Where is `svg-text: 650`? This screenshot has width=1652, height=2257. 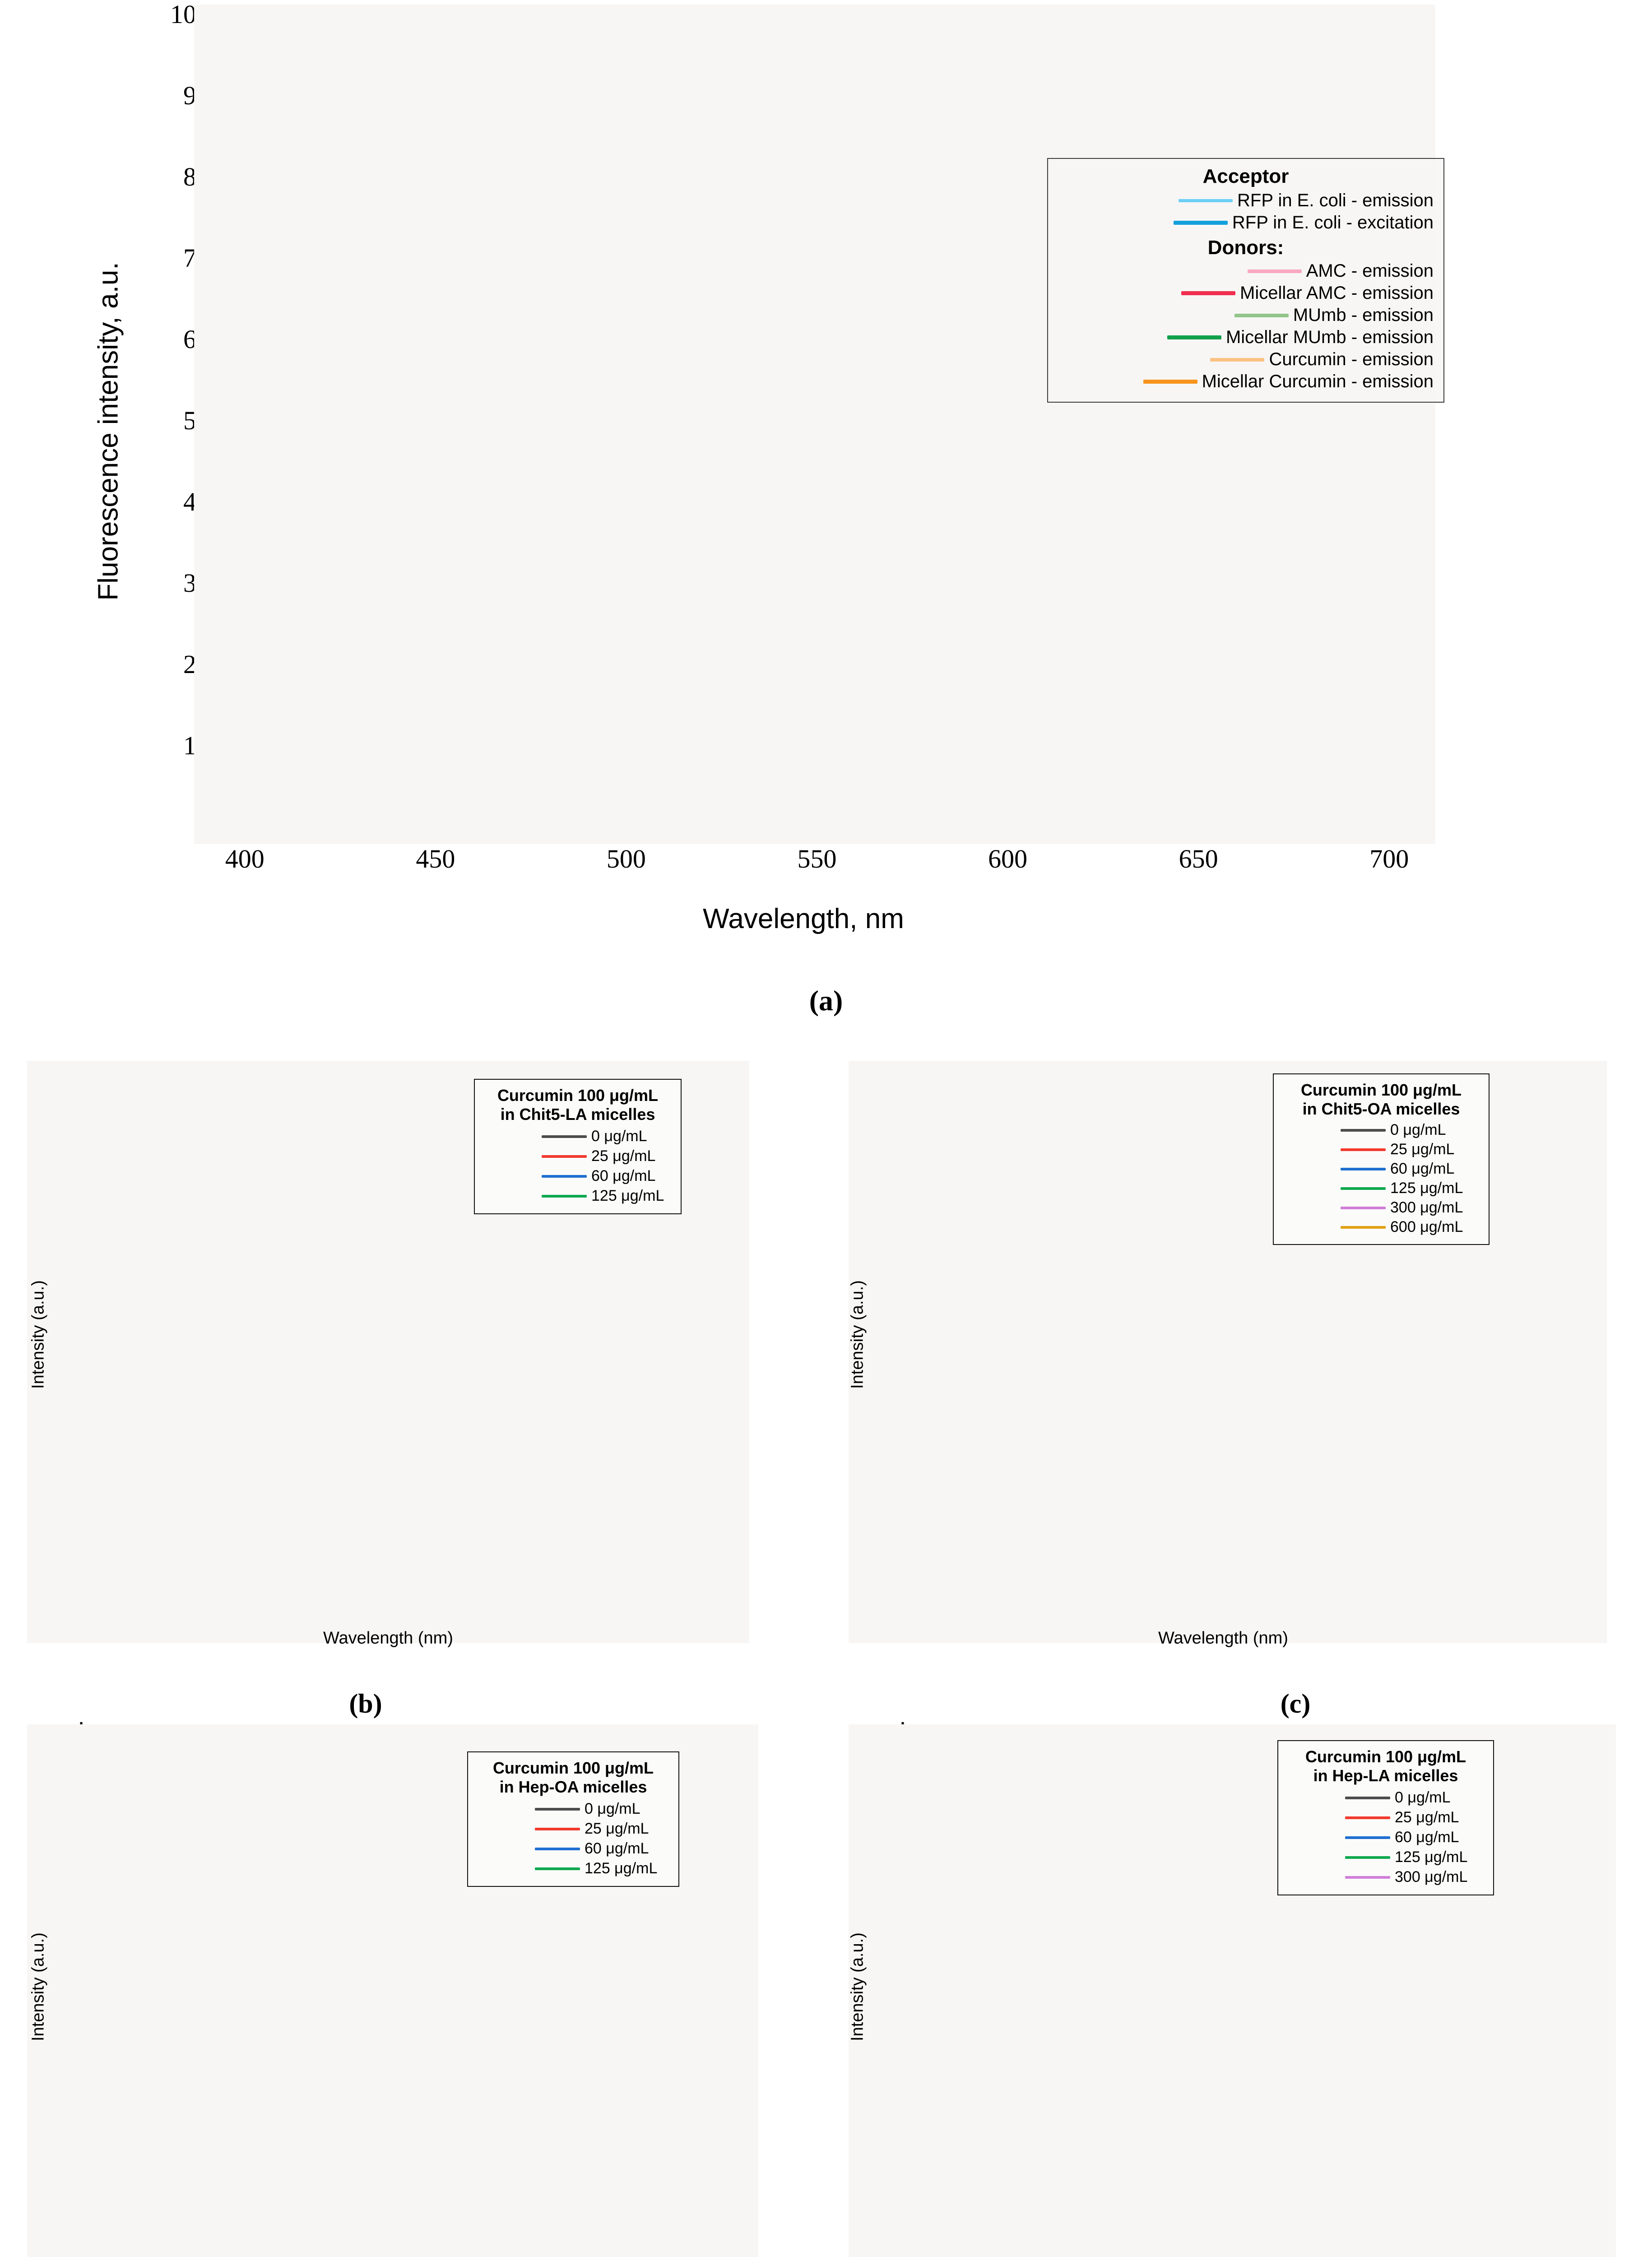
svg-text: 650 is located at coordinates (1198, 859).